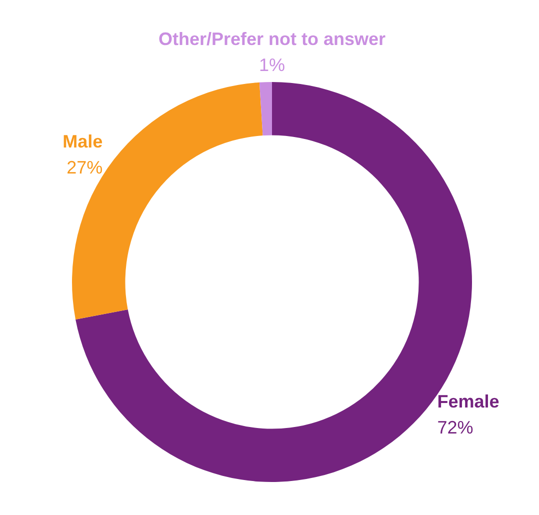 This screenshot has height=515, width=539. I want to click on data-label: 1%, so click(272, 65).